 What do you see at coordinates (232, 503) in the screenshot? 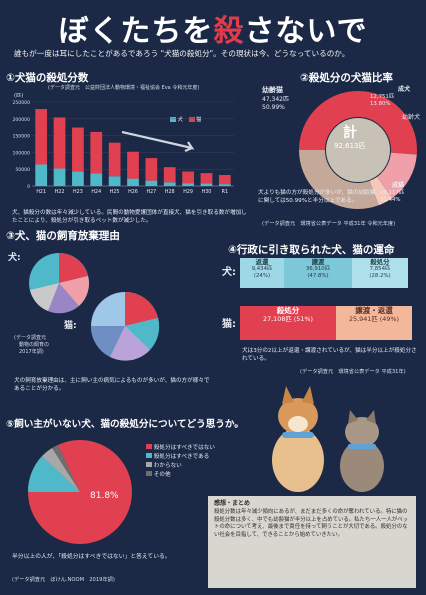
I see `afterword-title: 感想・まとめ` at bounding box center [232, 503].